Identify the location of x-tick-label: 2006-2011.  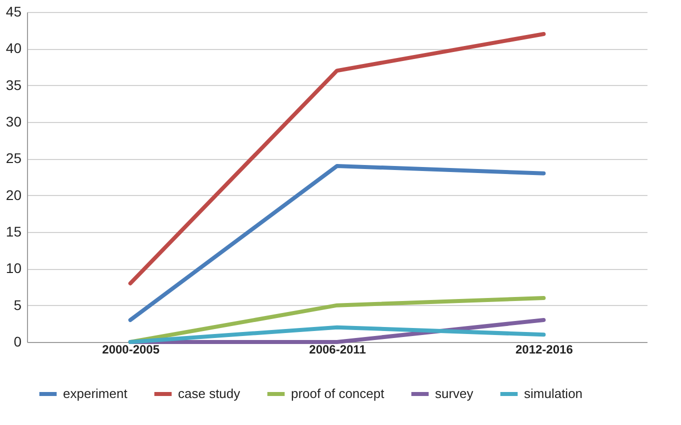
(337, 349).